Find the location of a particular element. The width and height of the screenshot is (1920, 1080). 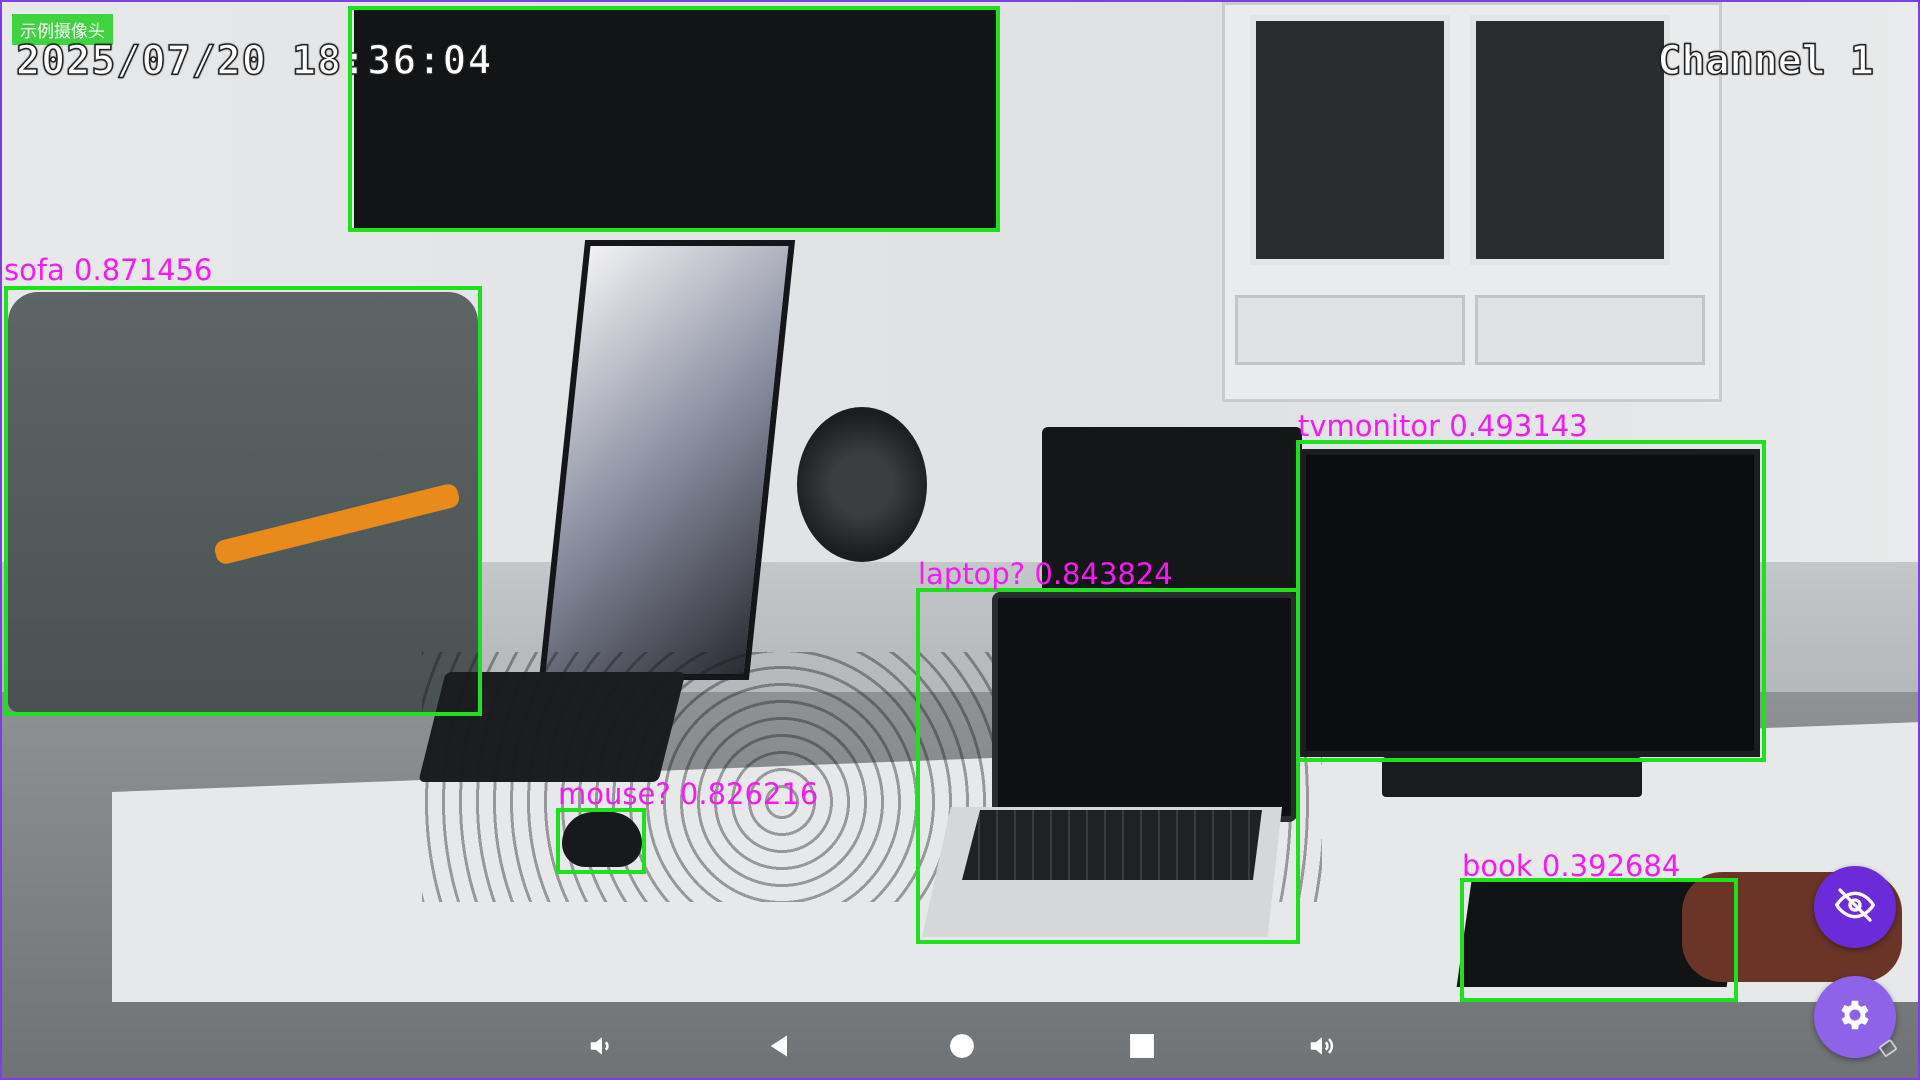

cabinet-drawer-right is located at coordinates (1590, 330).